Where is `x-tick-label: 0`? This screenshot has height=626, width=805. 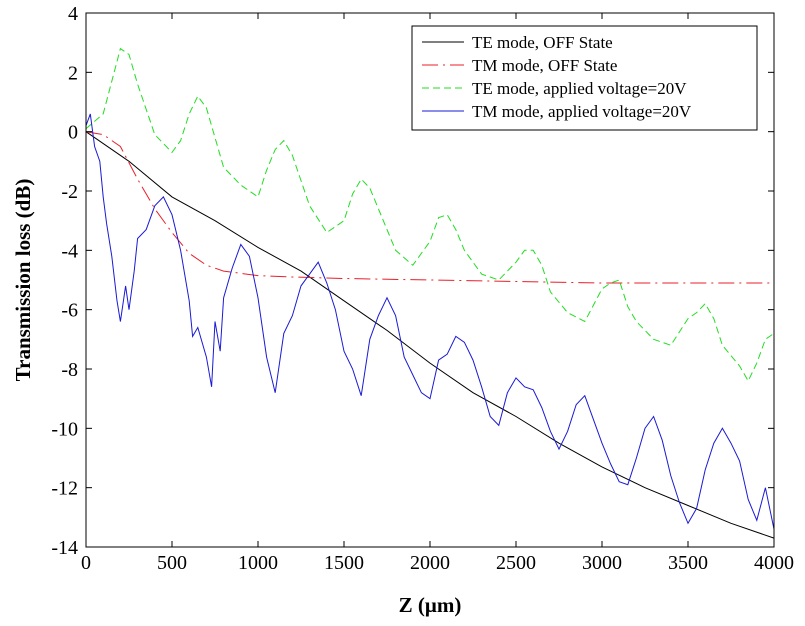
x-tick-label: 0 is located at coordinates (86, 563).